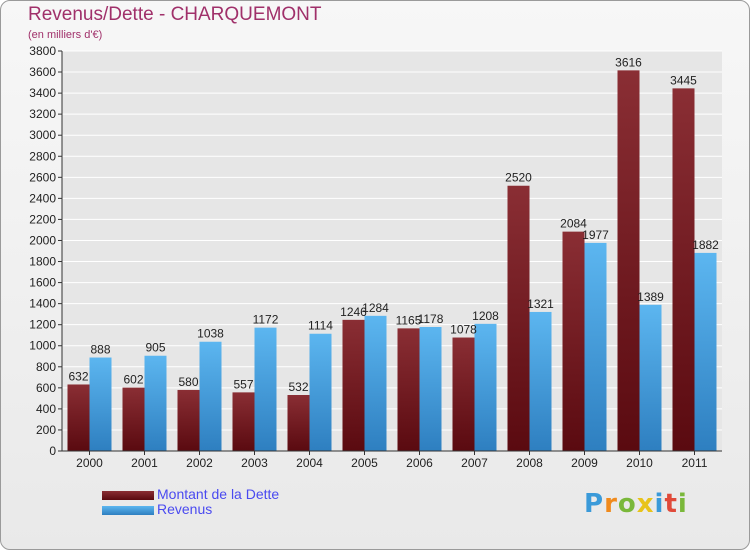 This screenshot has height=550, width=750. I want to click on y-tick-label: 3200, so click(42, 114).